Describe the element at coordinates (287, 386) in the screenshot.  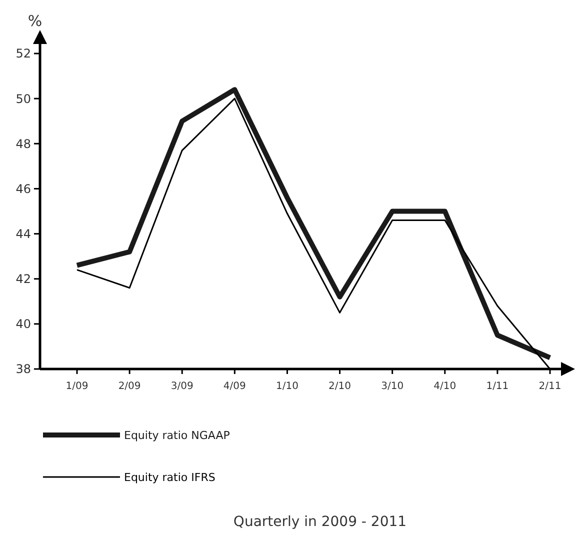
I see `x-tick-label: 1/10` at that location.